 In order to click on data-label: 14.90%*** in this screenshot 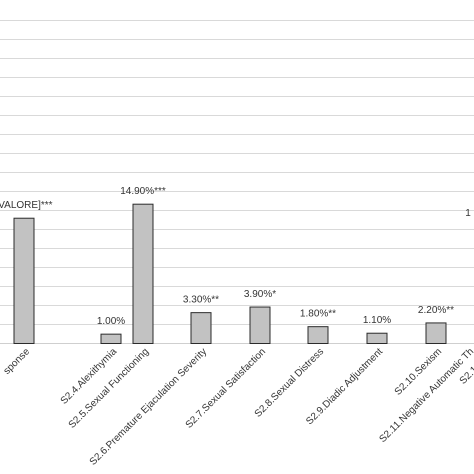, I will do `click(143, 191)`.